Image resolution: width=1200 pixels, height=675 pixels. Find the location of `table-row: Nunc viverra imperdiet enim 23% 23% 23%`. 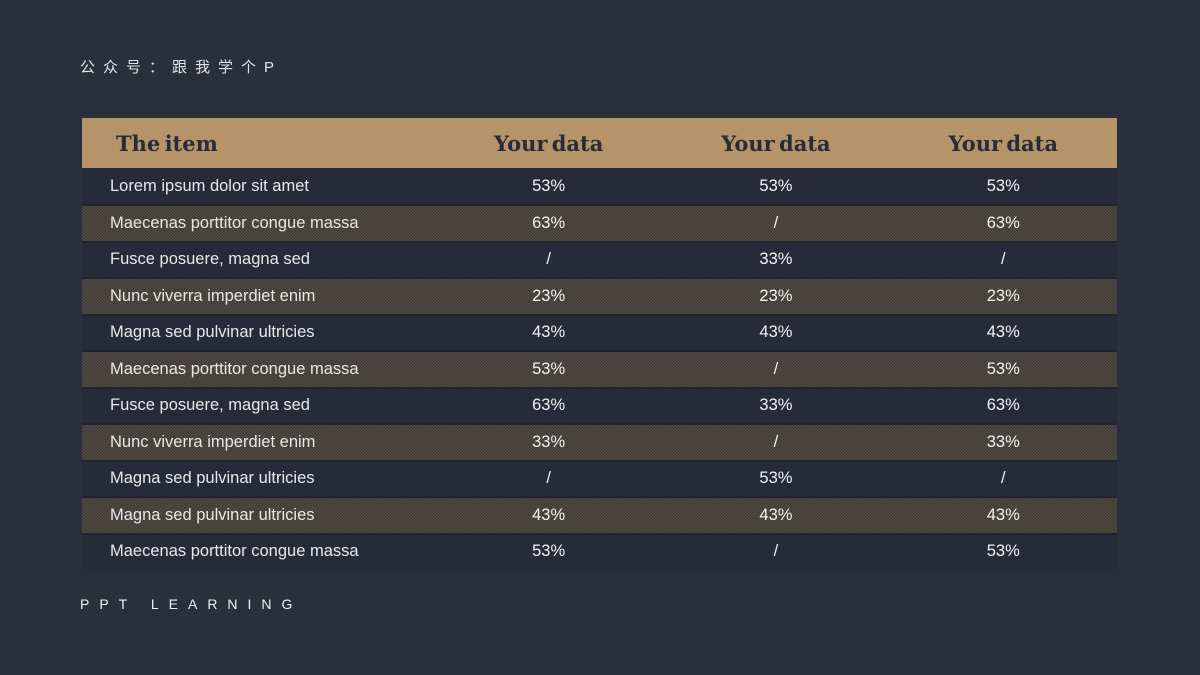

table-row: Nunc viverra imperdiet enim 23% 23% 23% is located at coordinates (599, 295).